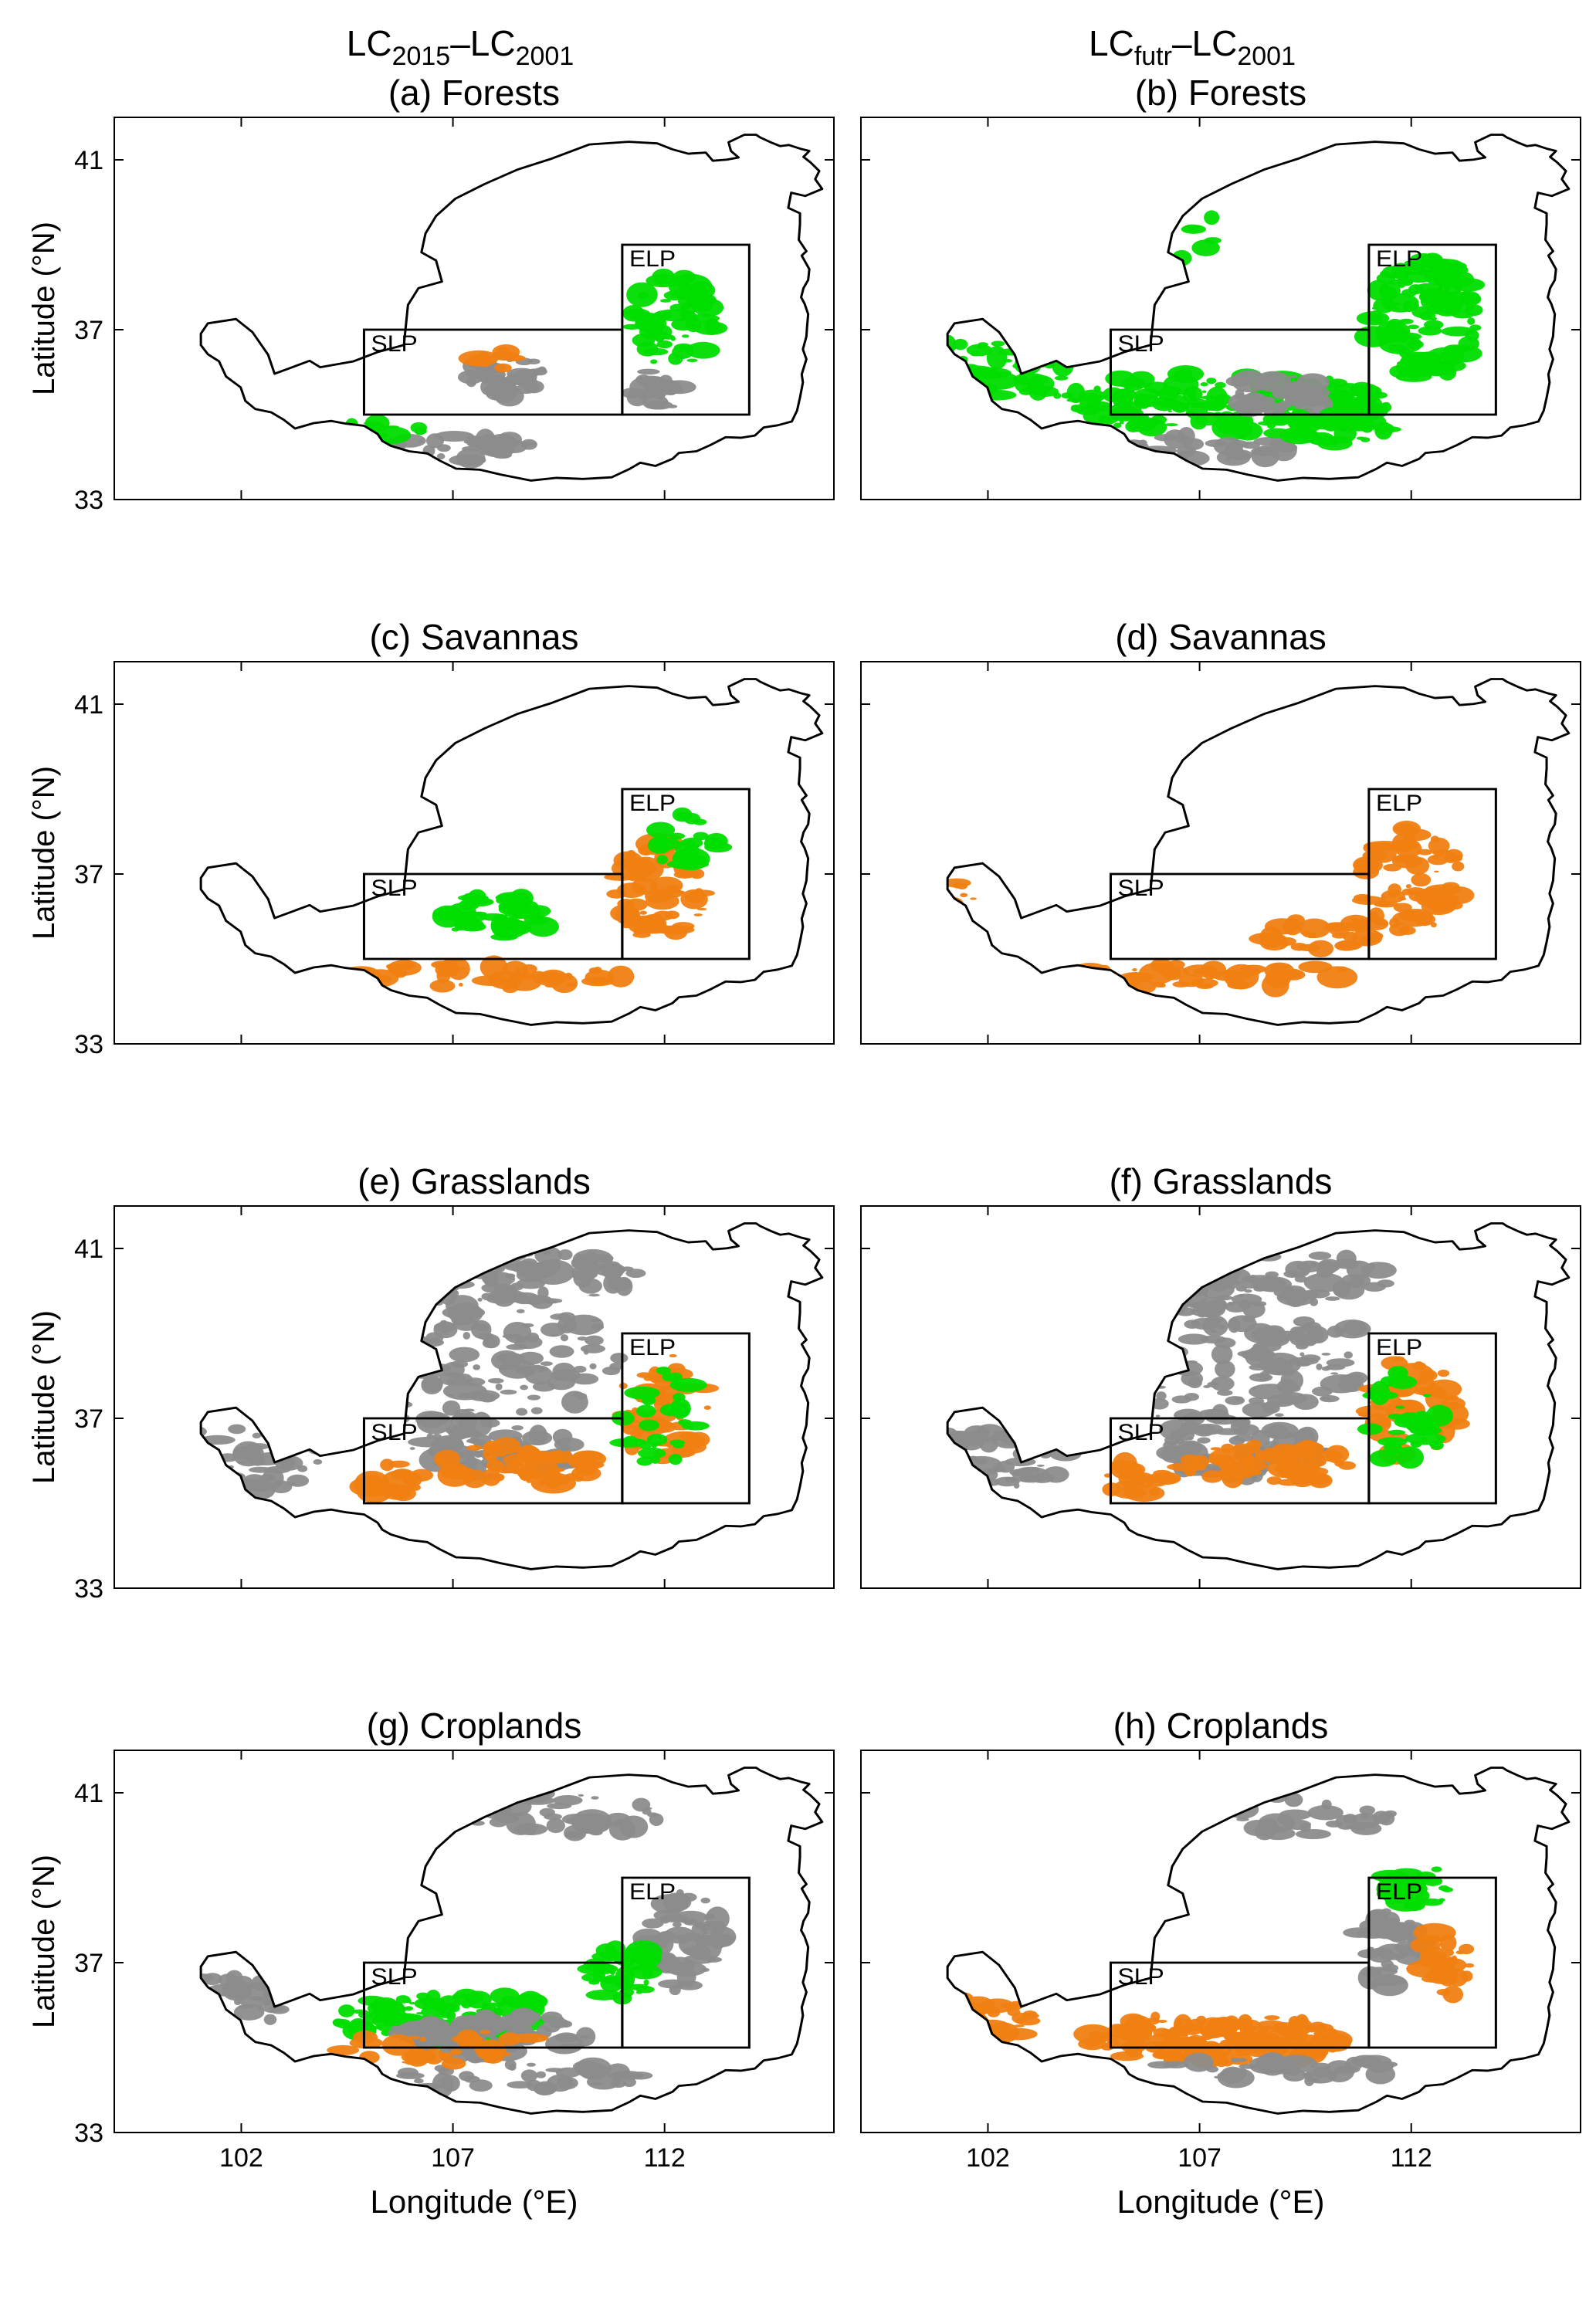  What do you see at coordinates (474, 1181) in the screenshot?
I see `panel-title: (e) Grasslands` at bounding box center [474, 1181].